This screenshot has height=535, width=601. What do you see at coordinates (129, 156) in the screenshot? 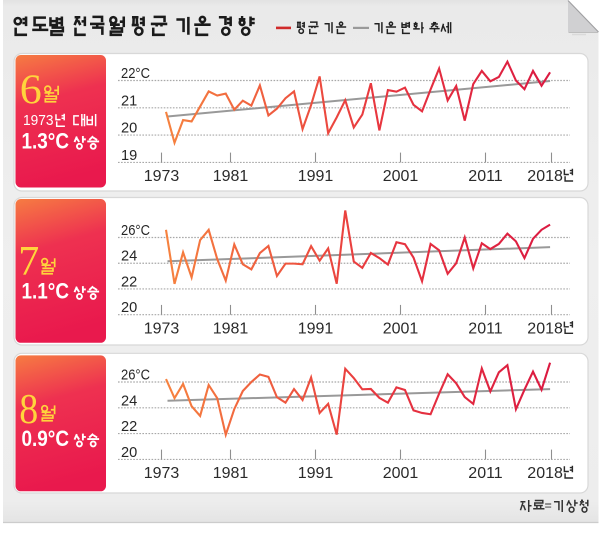
I see `svg-text: 19` at bounding box center [129, 156].